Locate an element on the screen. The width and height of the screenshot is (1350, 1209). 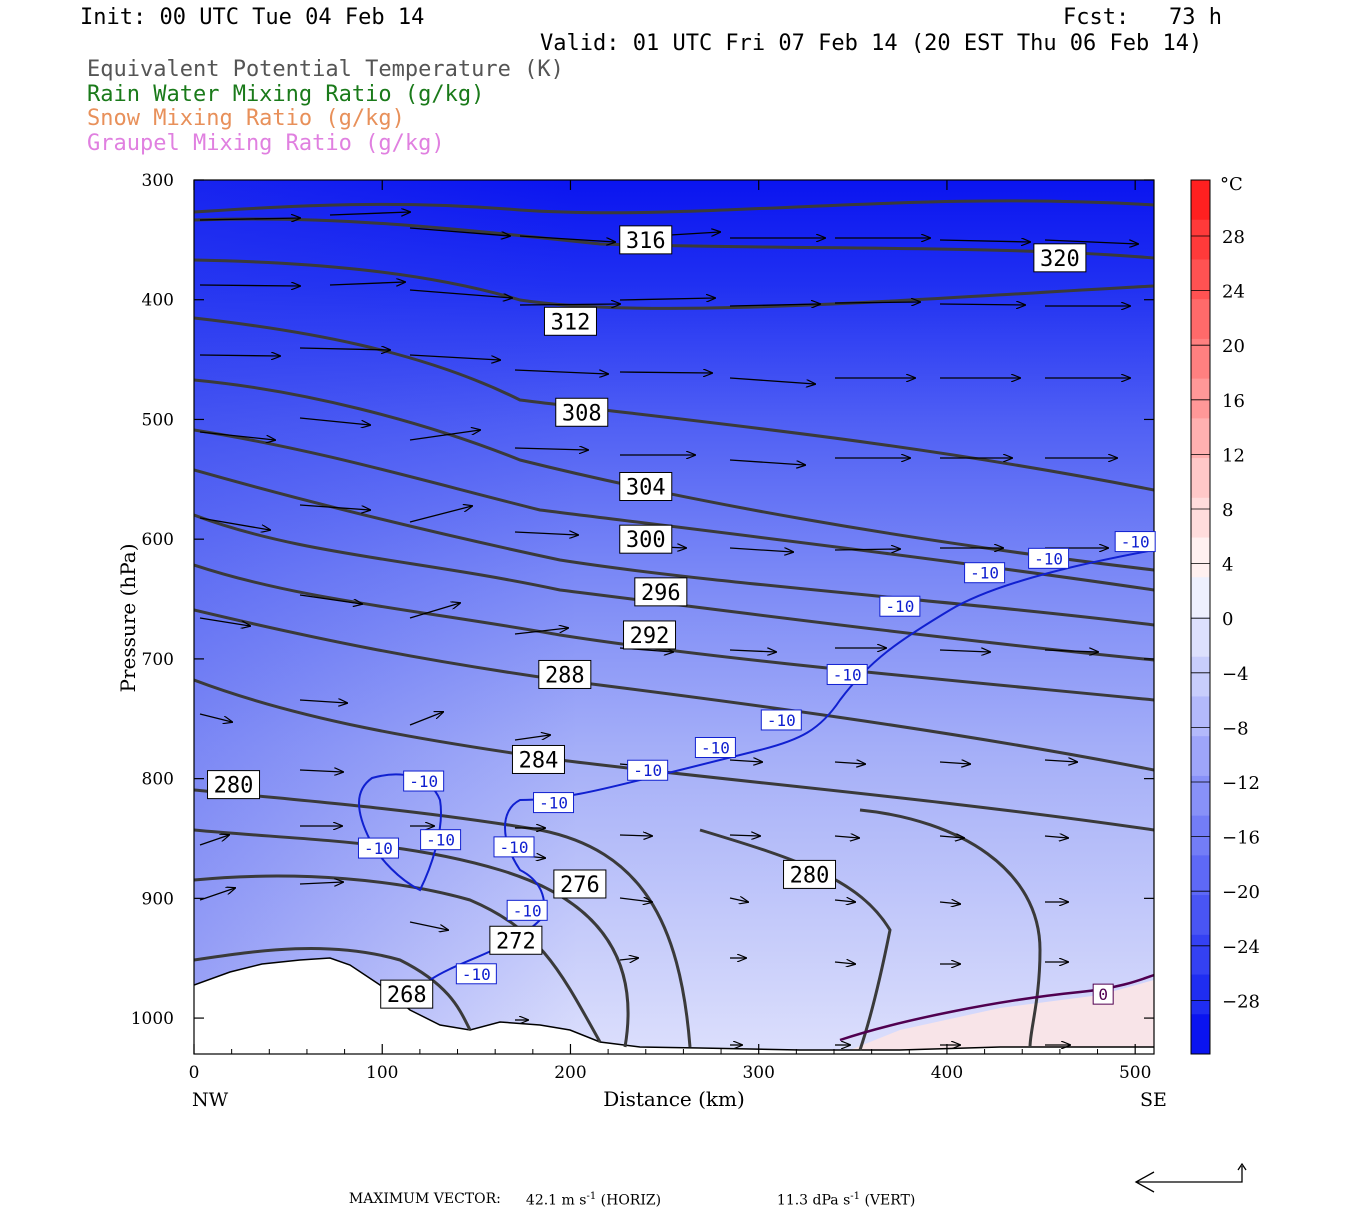
colorbar-unit: °C is located at coordinates (1231, 184).